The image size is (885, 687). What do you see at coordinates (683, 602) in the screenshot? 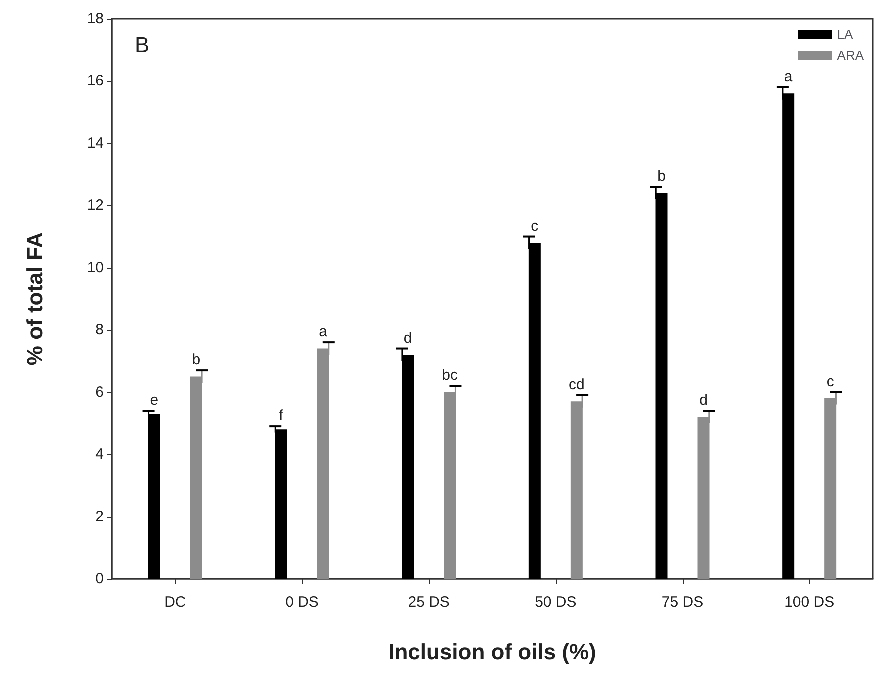
I see `x-tick-label: 75 DS` at bounding box center [683, 602].